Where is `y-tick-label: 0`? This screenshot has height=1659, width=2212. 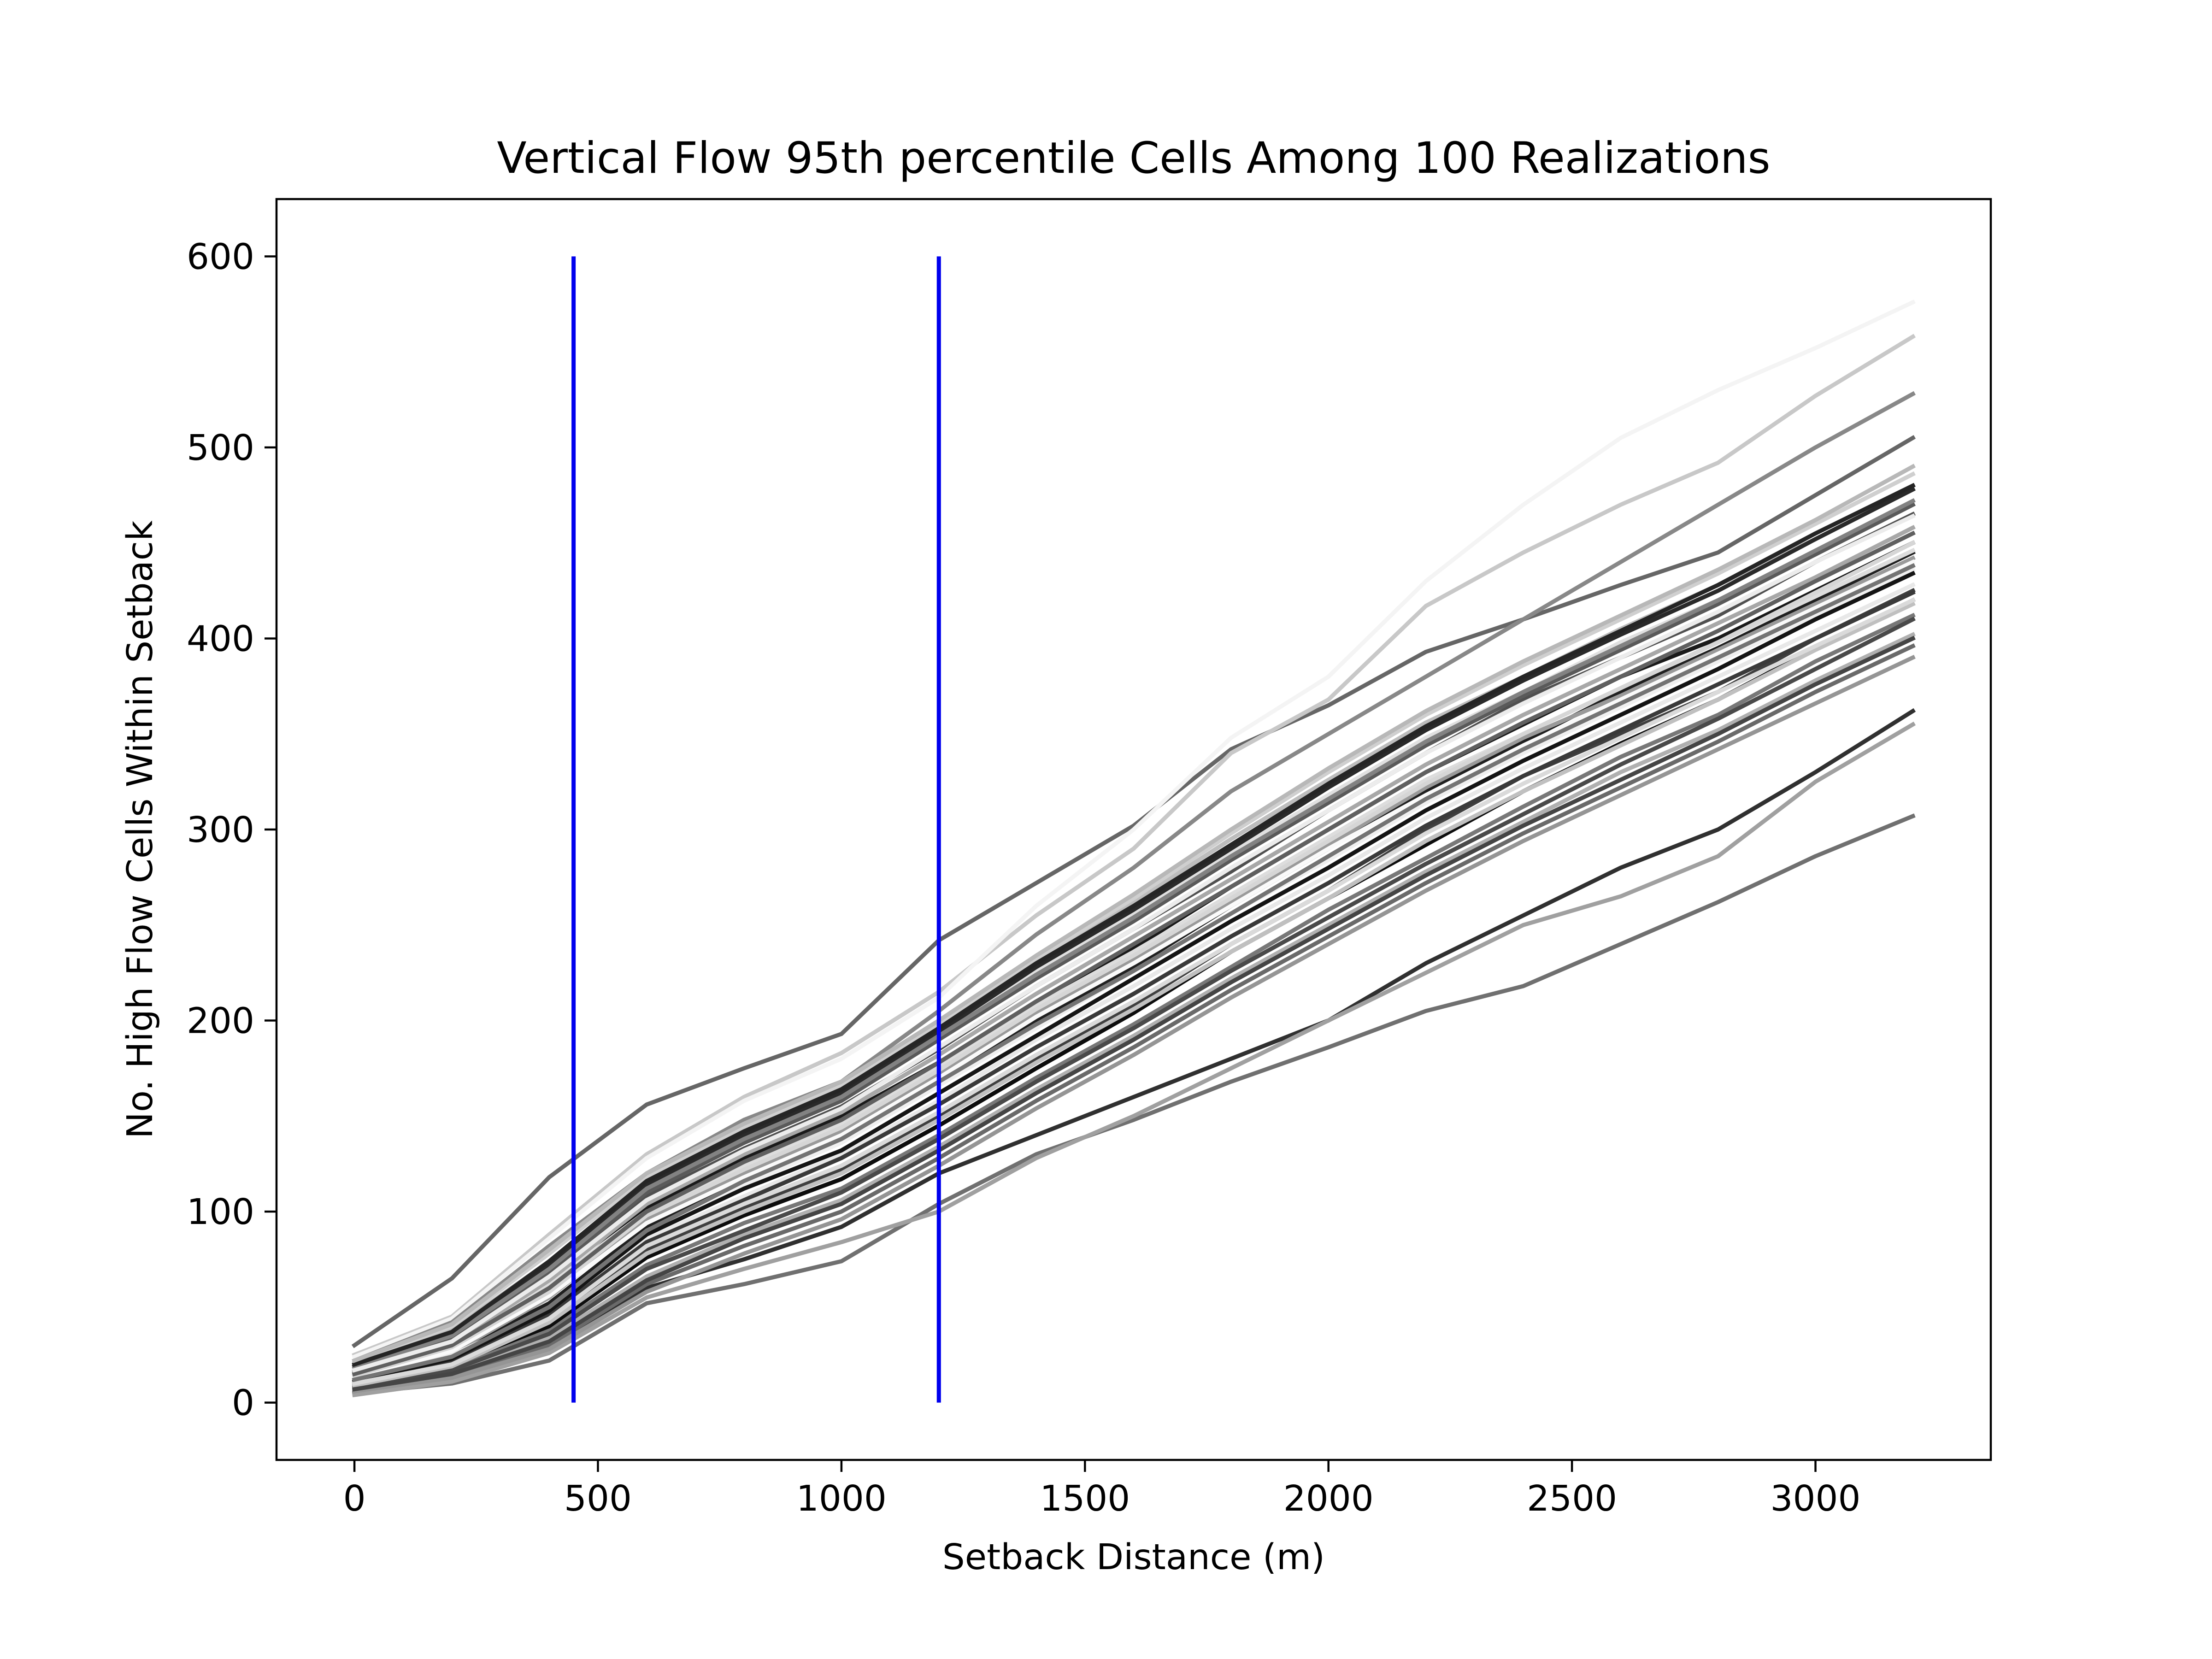
y-tick-label: 0 is located at coordinates (243, 1403).